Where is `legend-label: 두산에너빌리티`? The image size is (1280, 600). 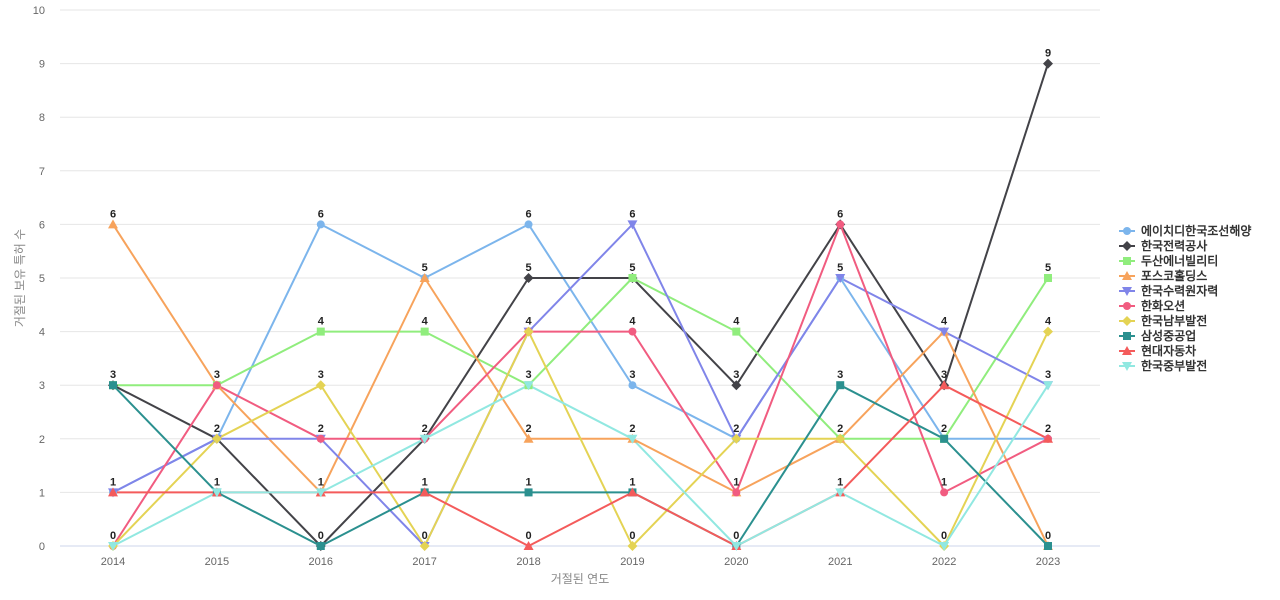
legend-label: 두산에너빌리티 is located at coordinates (1179, 260).